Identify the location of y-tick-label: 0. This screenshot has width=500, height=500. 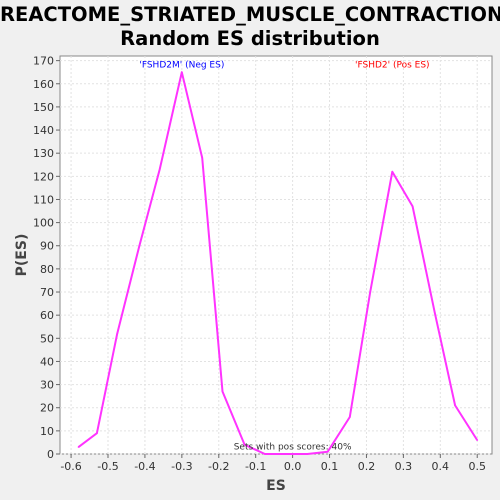
(50, 454).